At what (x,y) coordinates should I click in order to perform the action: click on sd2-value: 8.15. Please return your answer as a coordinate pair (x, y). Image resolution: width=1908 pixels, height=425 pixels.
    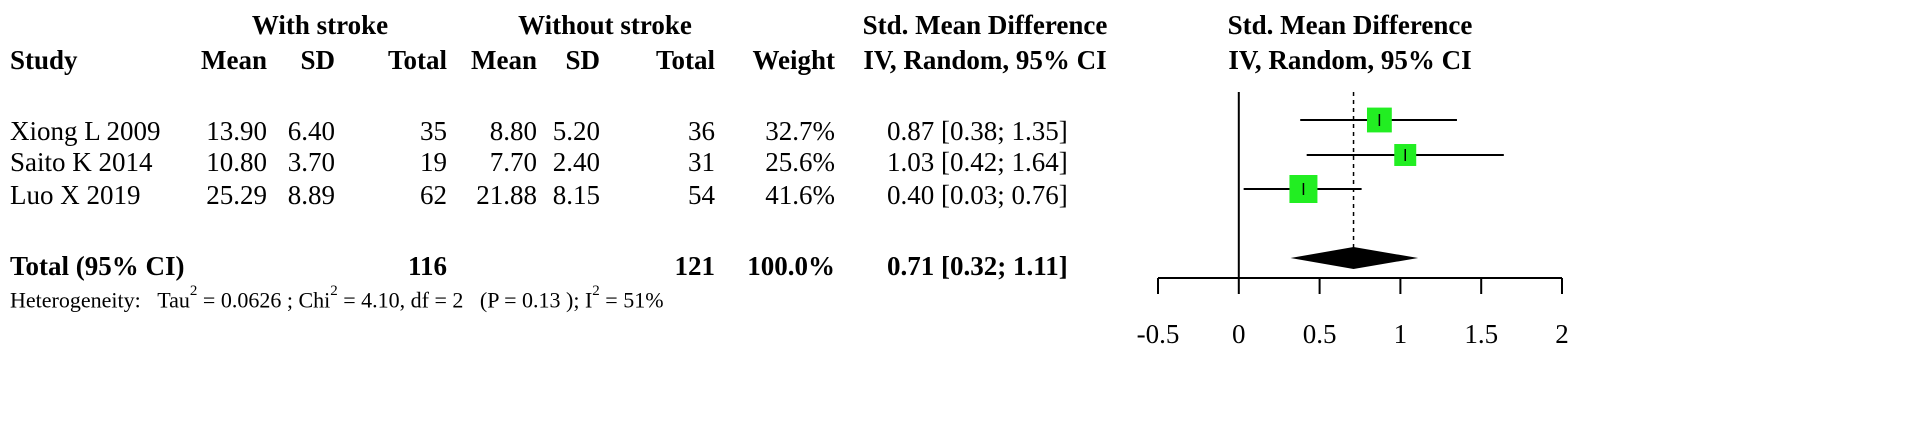
    Looking at the image, I should click on (576, 195).